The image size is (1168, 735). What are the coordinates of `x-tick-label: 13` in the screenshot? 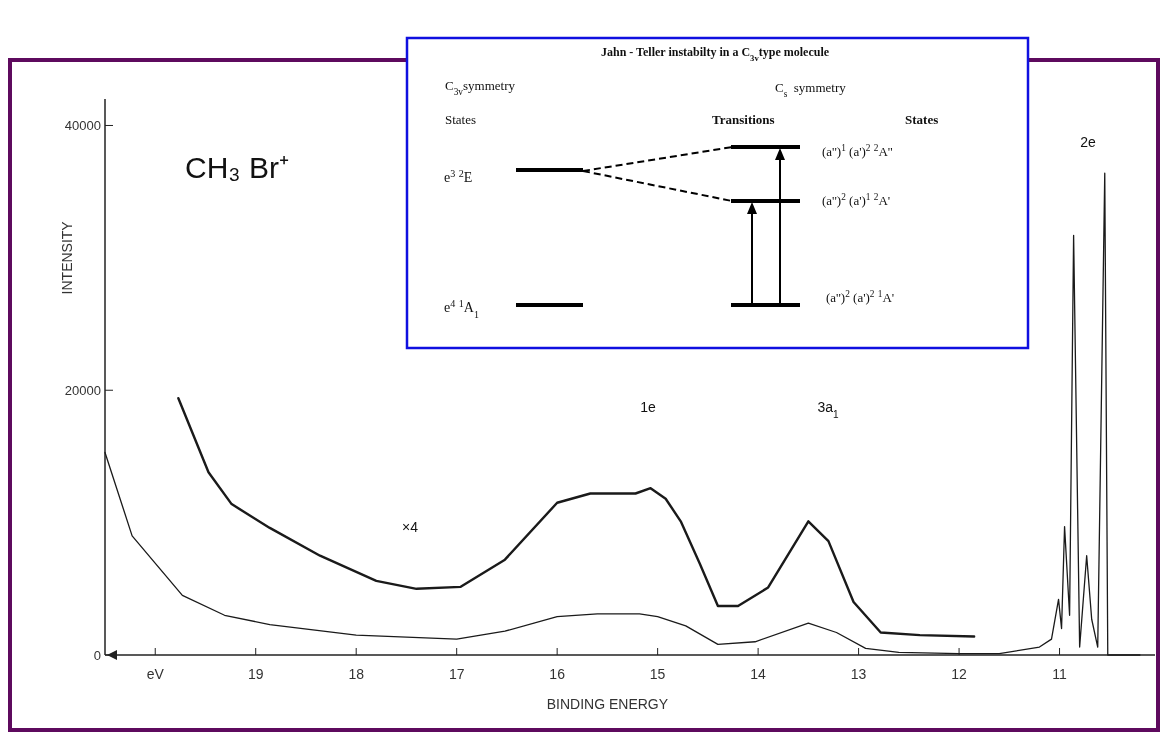 It's located at (858, 674).